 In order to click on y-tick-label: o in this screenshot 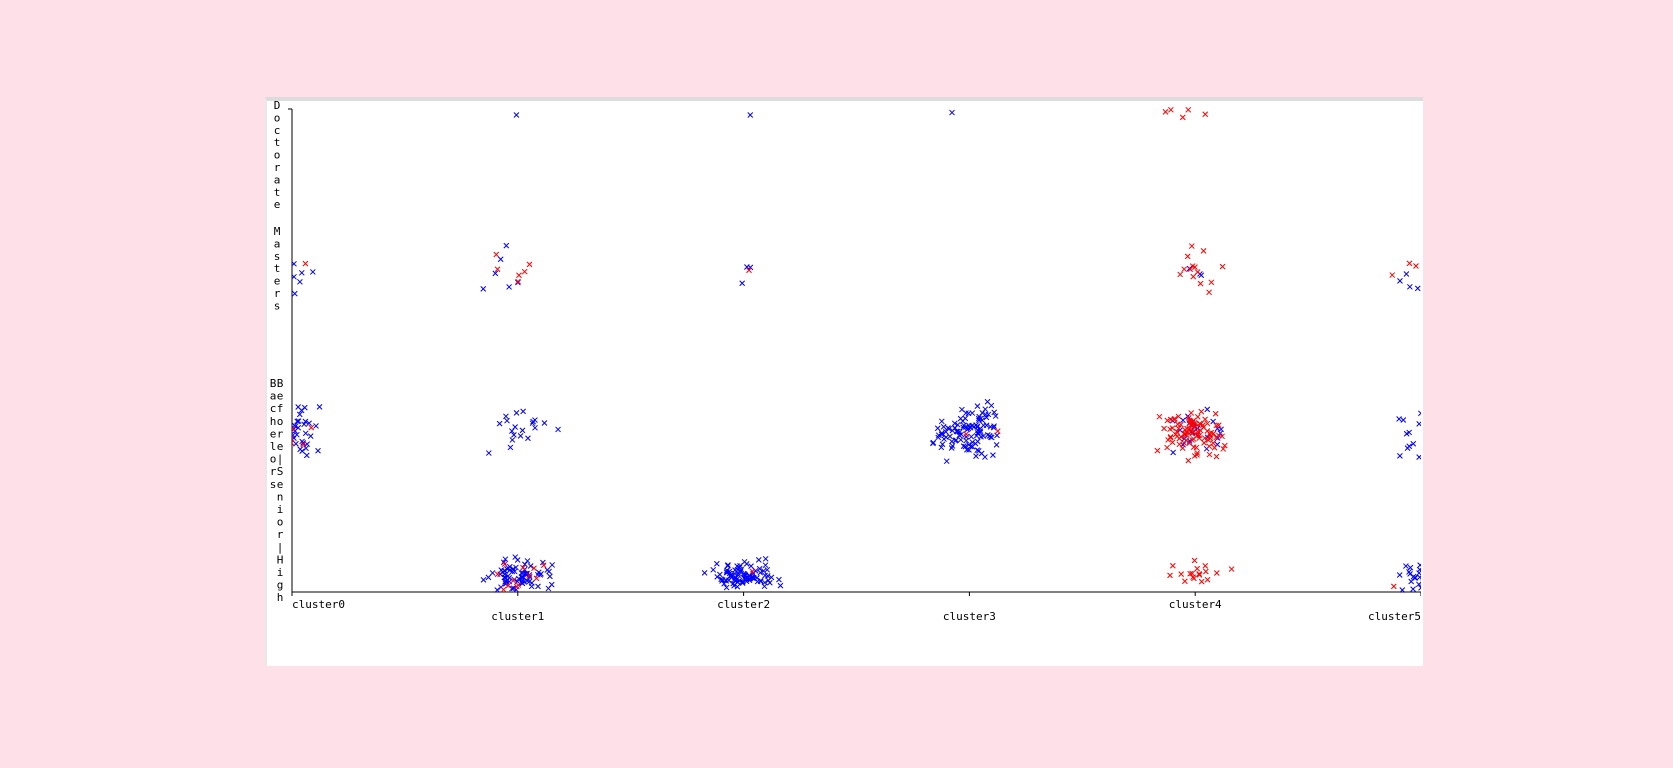, I will do `click(280, 421)`.